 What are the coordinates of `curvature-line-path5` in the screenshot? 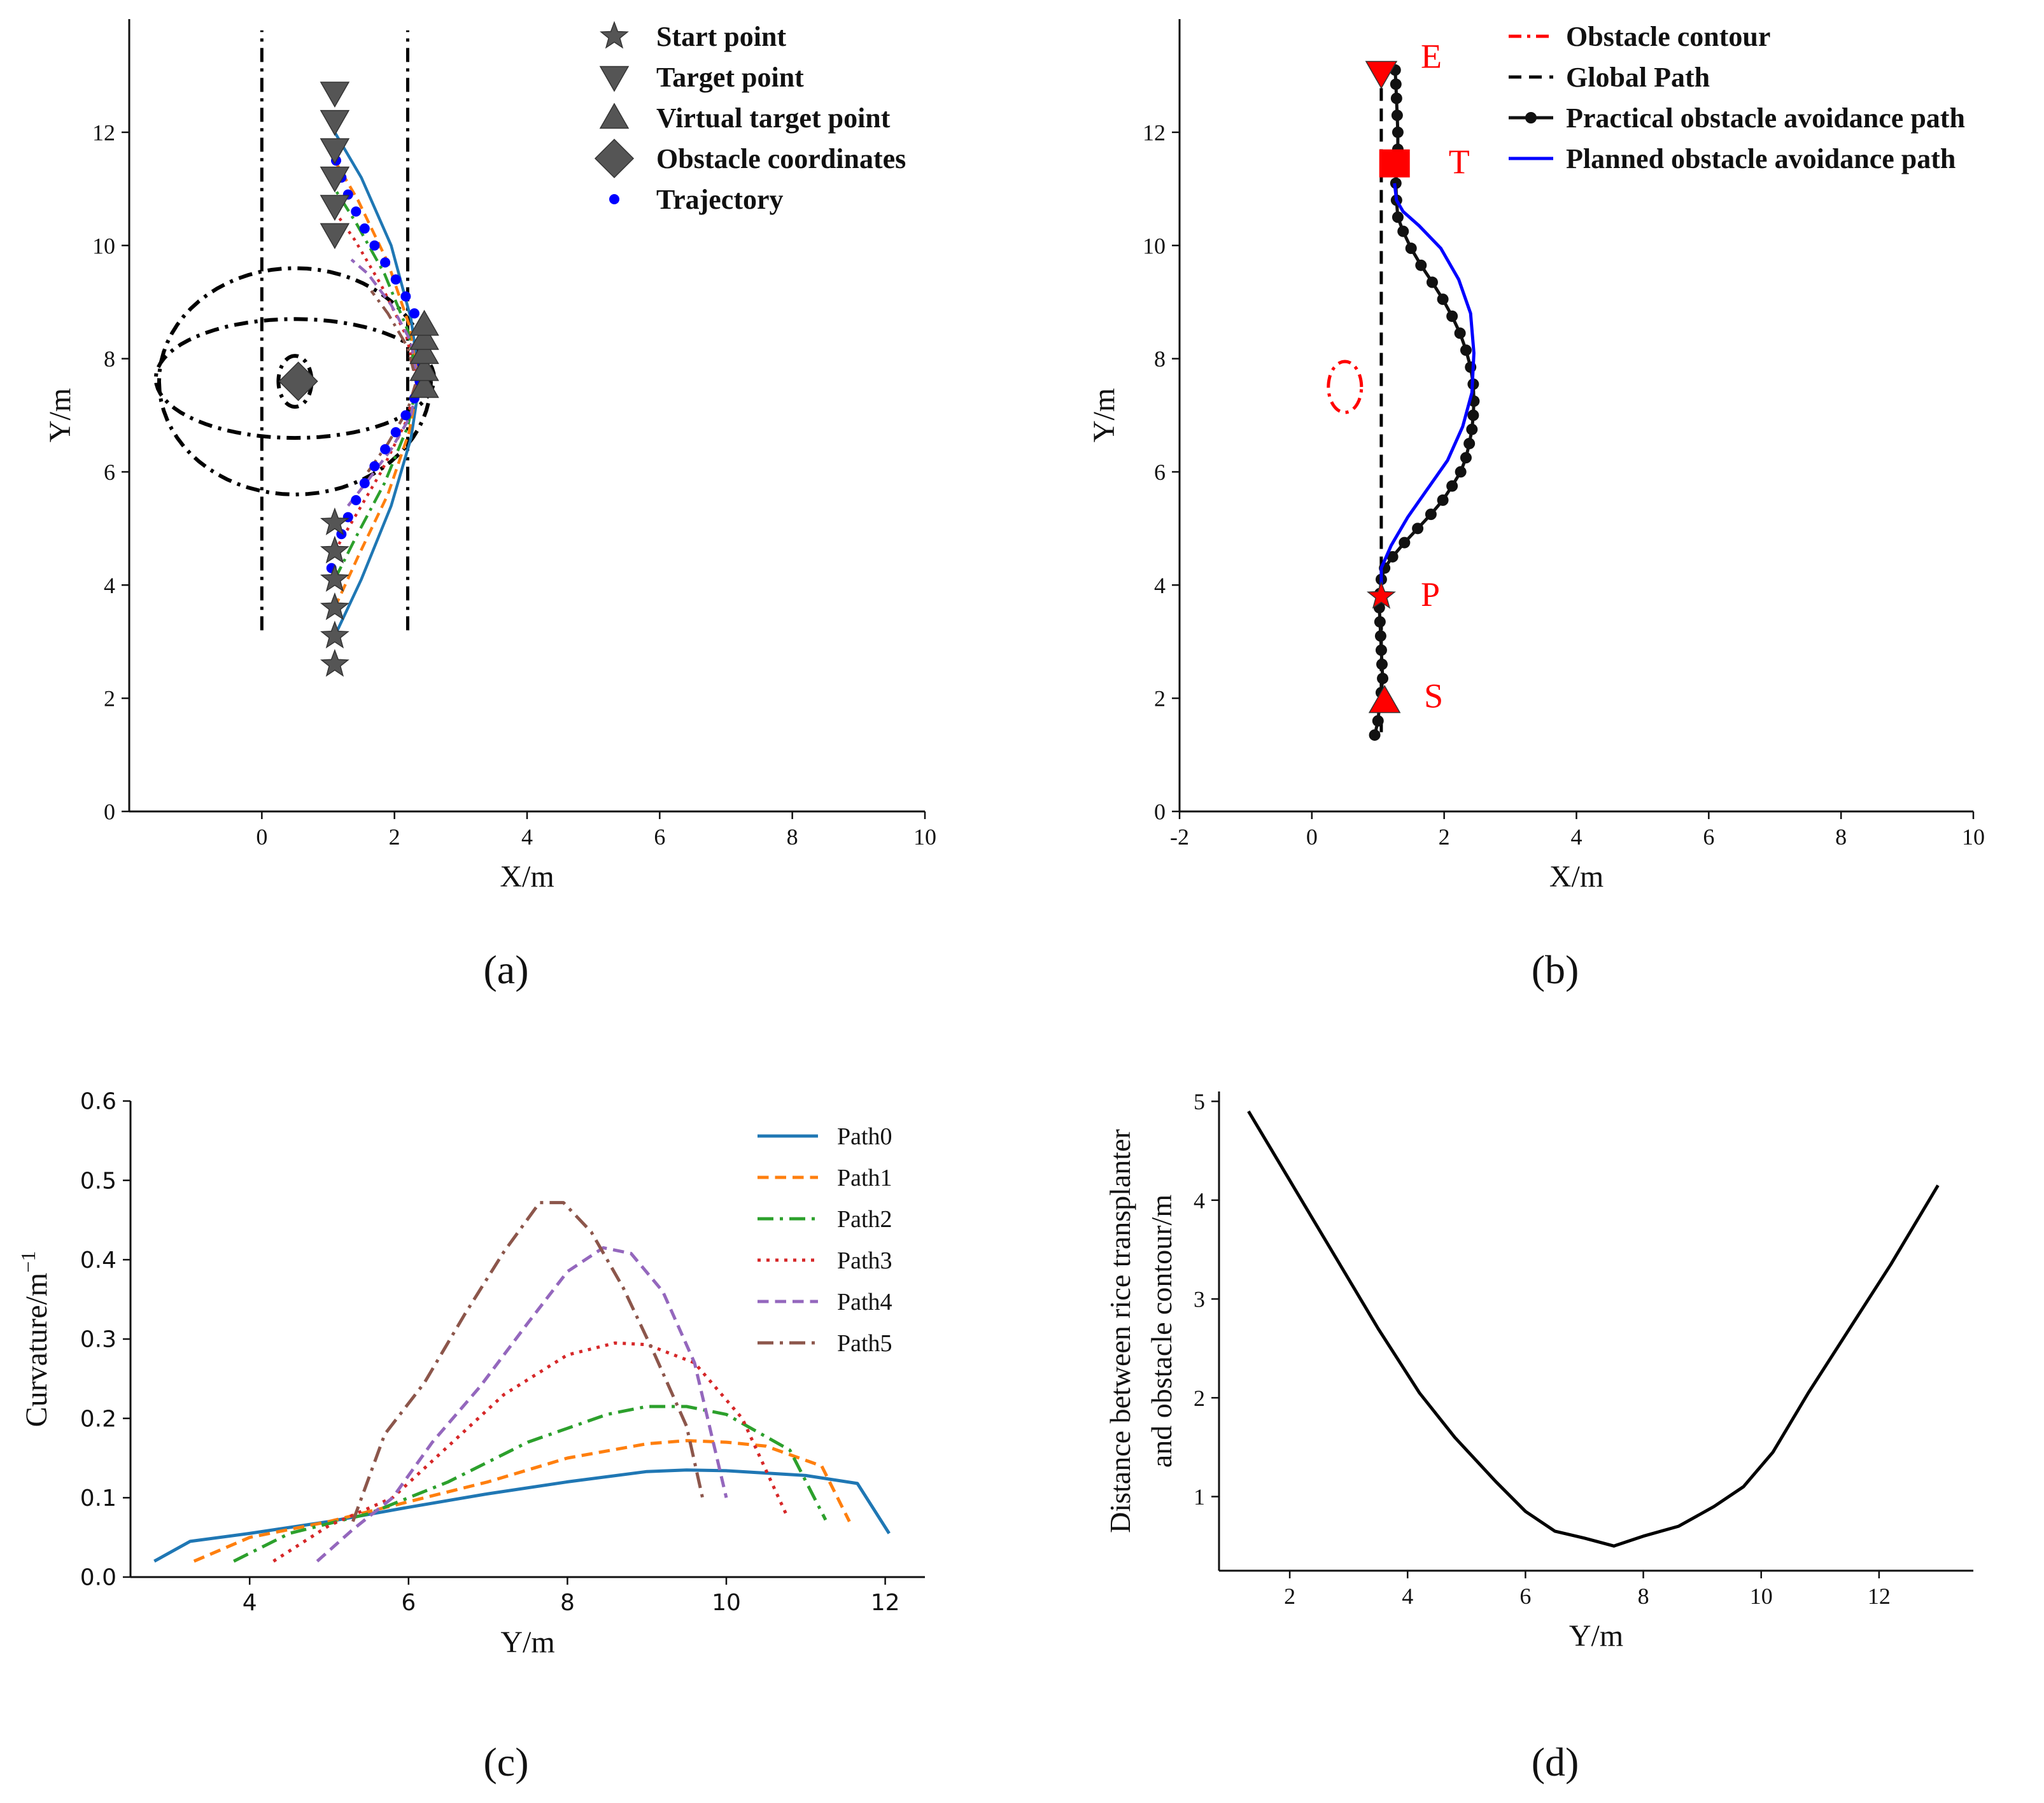 It's located at (528, 1361).